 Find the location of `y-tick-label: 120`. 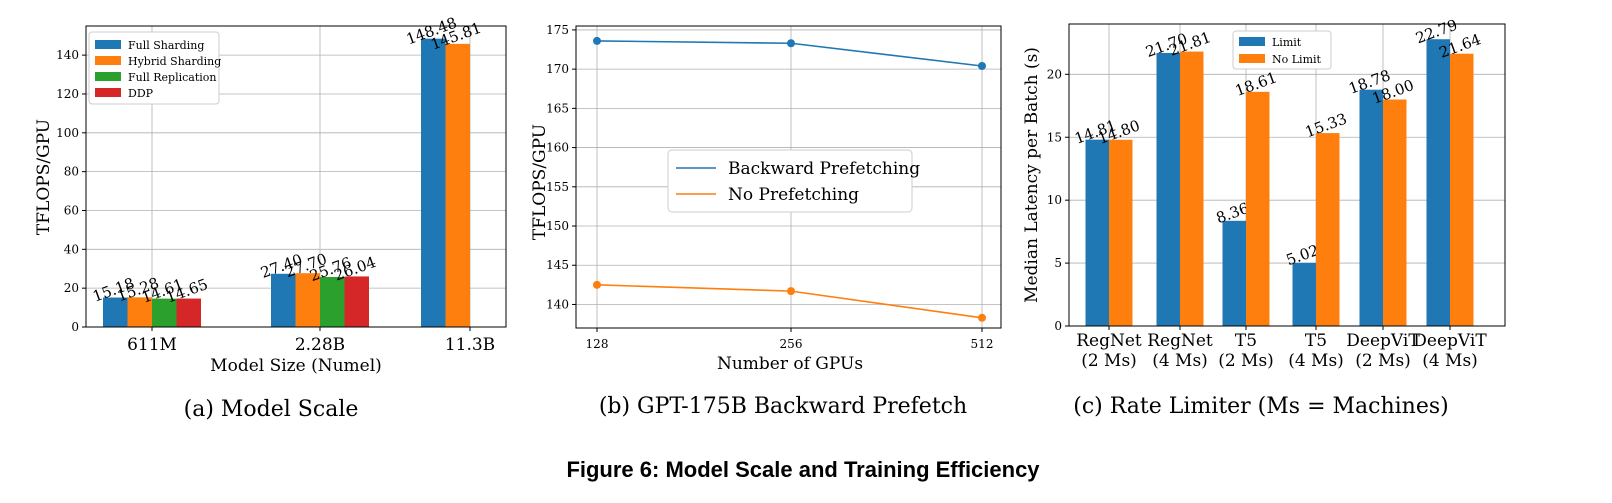

y-tick-label: 120 is located at coordinates (67, 94).